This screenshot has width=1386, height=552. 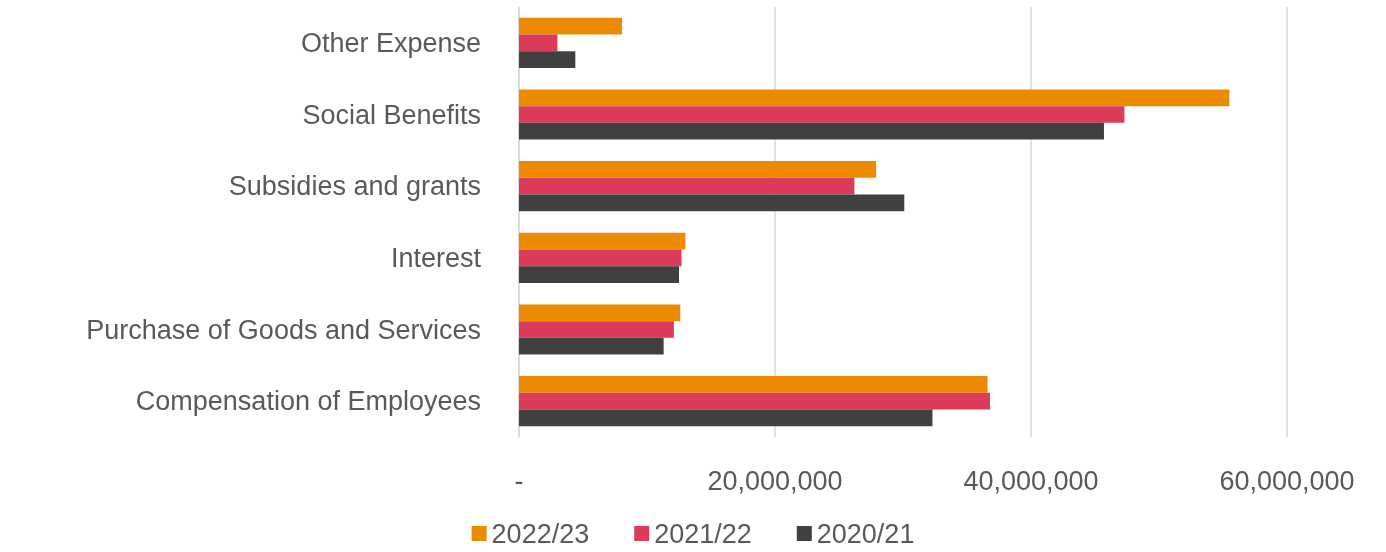 What do you see at coordinates (540, 533) in the screenshot?
I see `legend-label: 2022/23` at bounding box center [540, 533].